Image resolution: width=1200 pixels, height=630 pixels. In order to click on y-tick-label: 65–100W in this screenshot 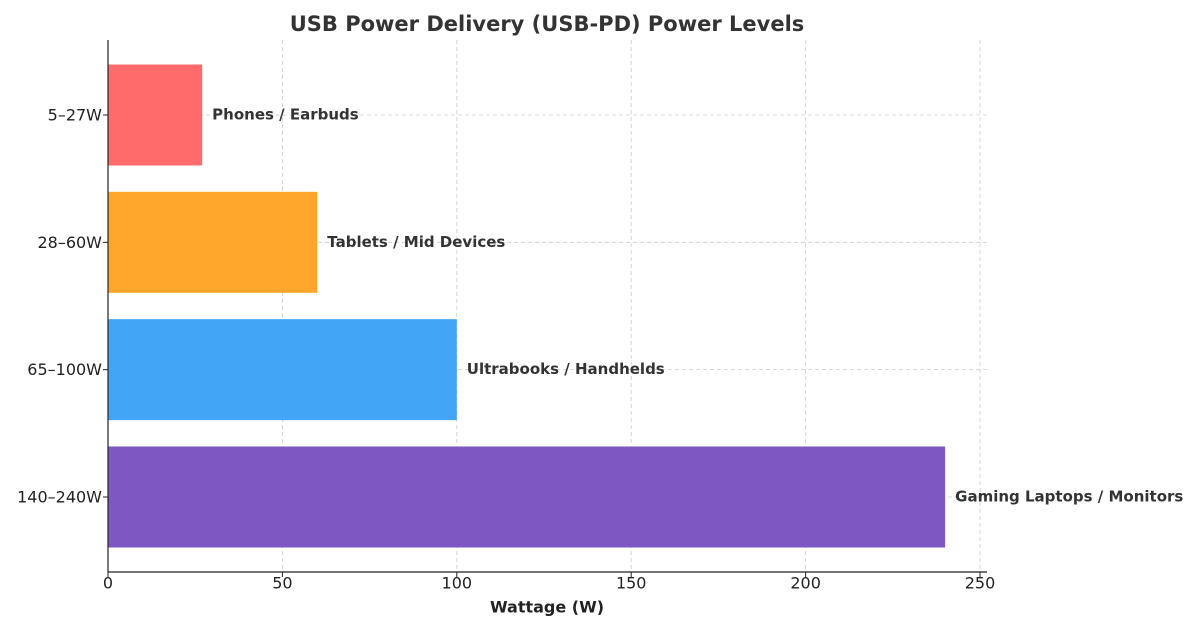, I will do `click(64, 369)`.